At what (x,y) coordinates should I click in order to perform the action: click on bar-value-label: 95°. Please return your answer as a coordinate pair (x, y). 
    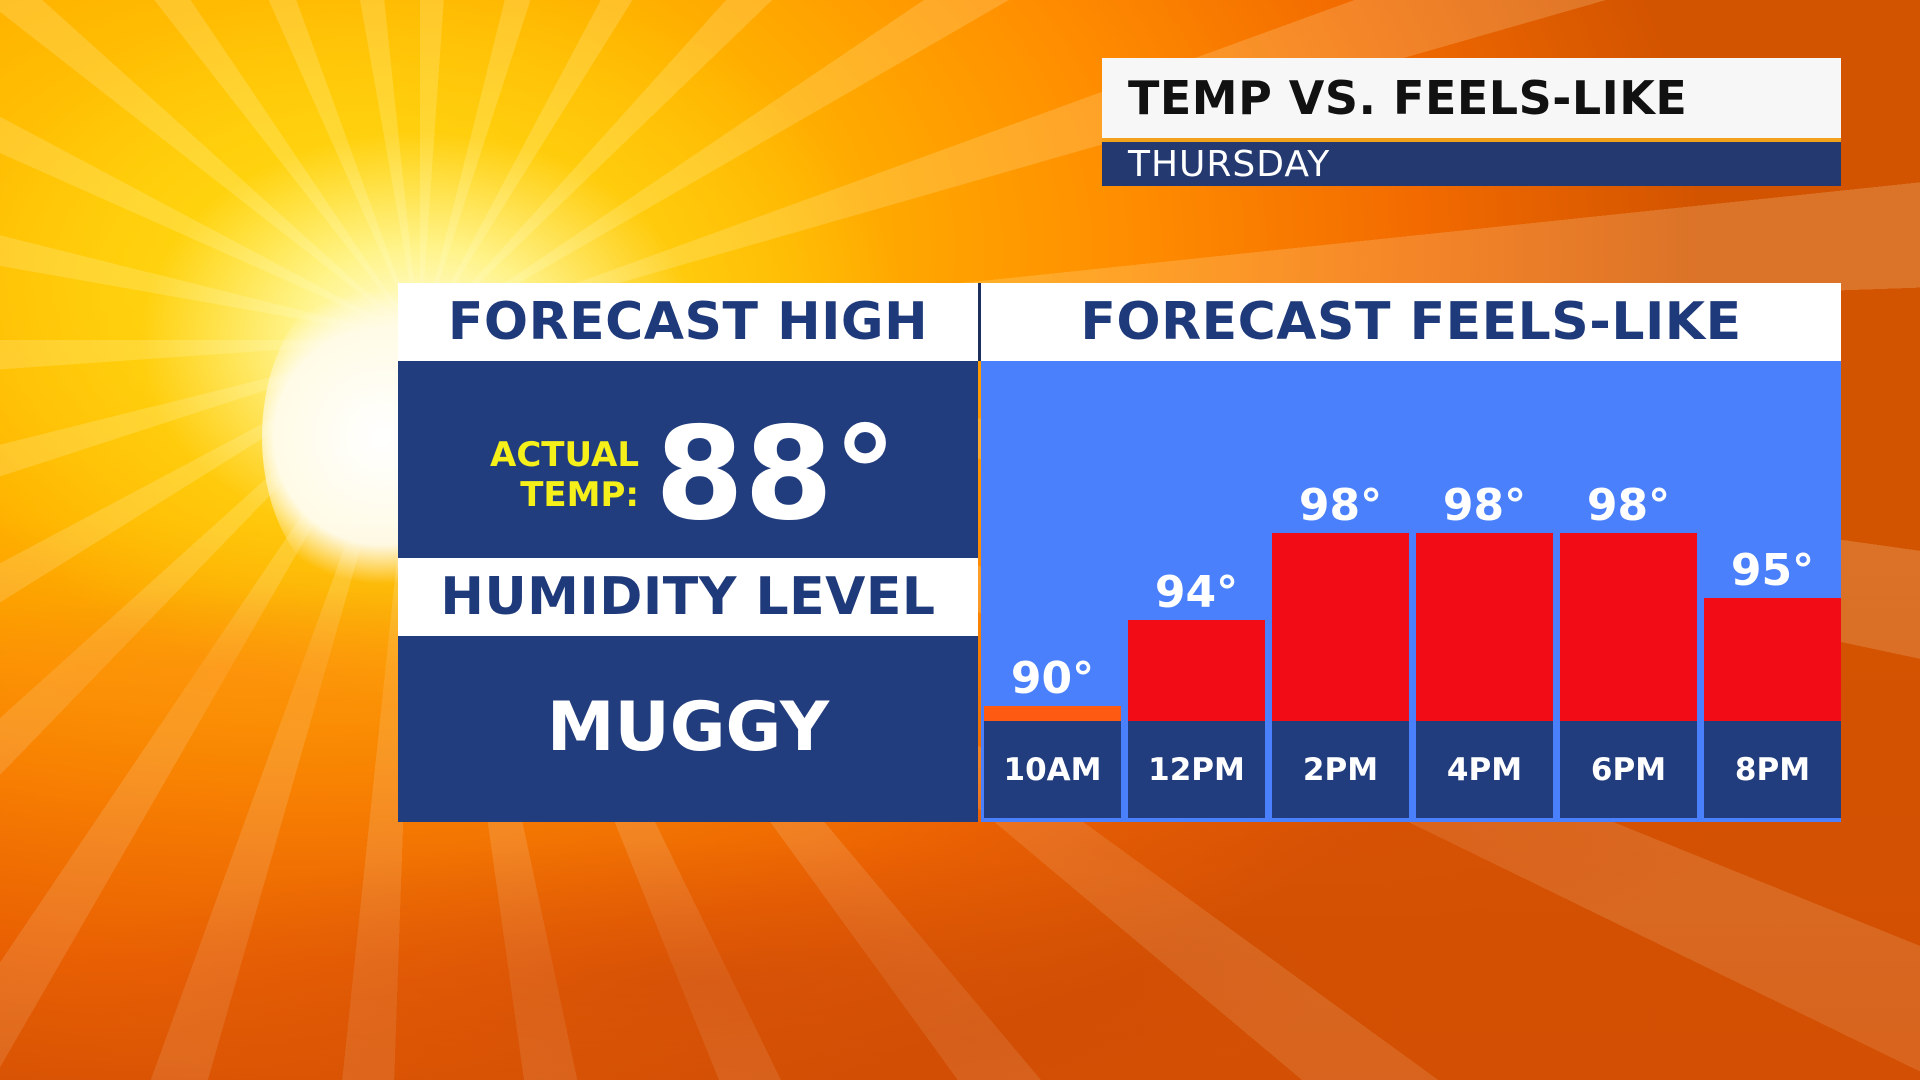
    Looking at the image, I should click on (1772, 571).